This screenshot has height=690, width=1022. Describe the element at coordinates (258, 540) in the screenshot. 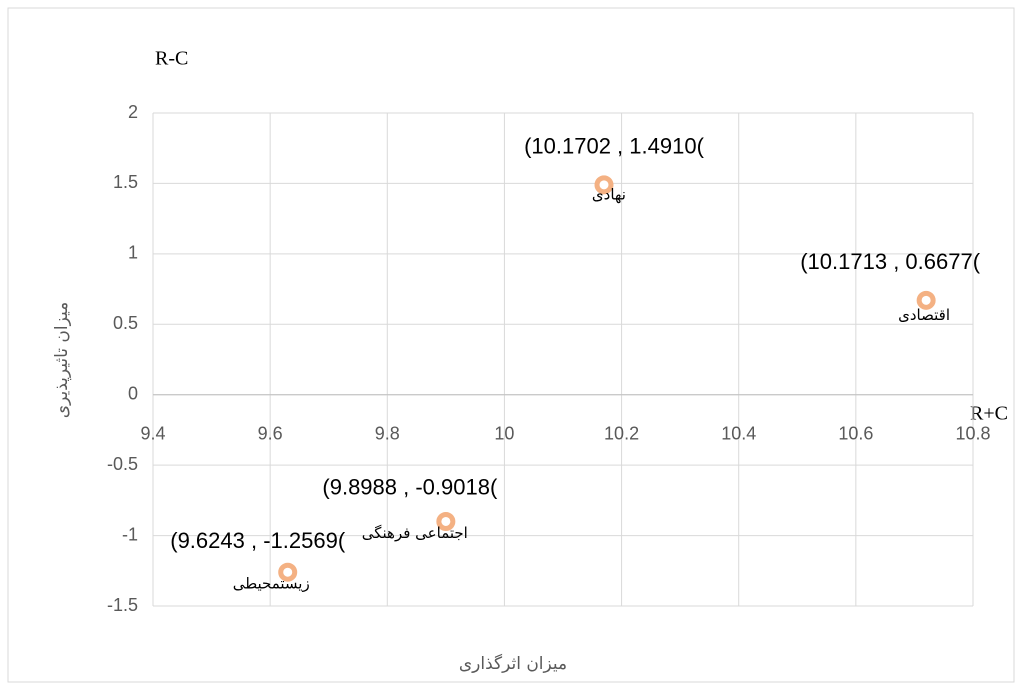

I see `point-label: (9.6243 , -1.2569(` at that location.